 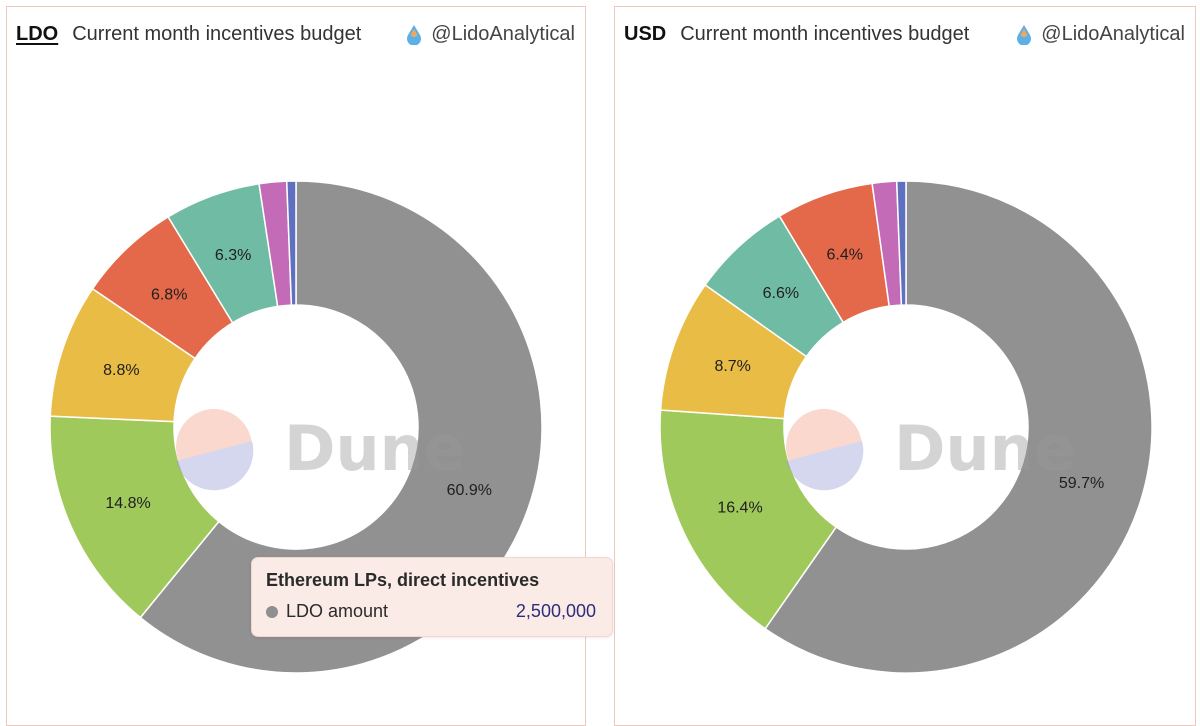 I want to click on slice-label: 8.7%, so click(x=732, y=366).